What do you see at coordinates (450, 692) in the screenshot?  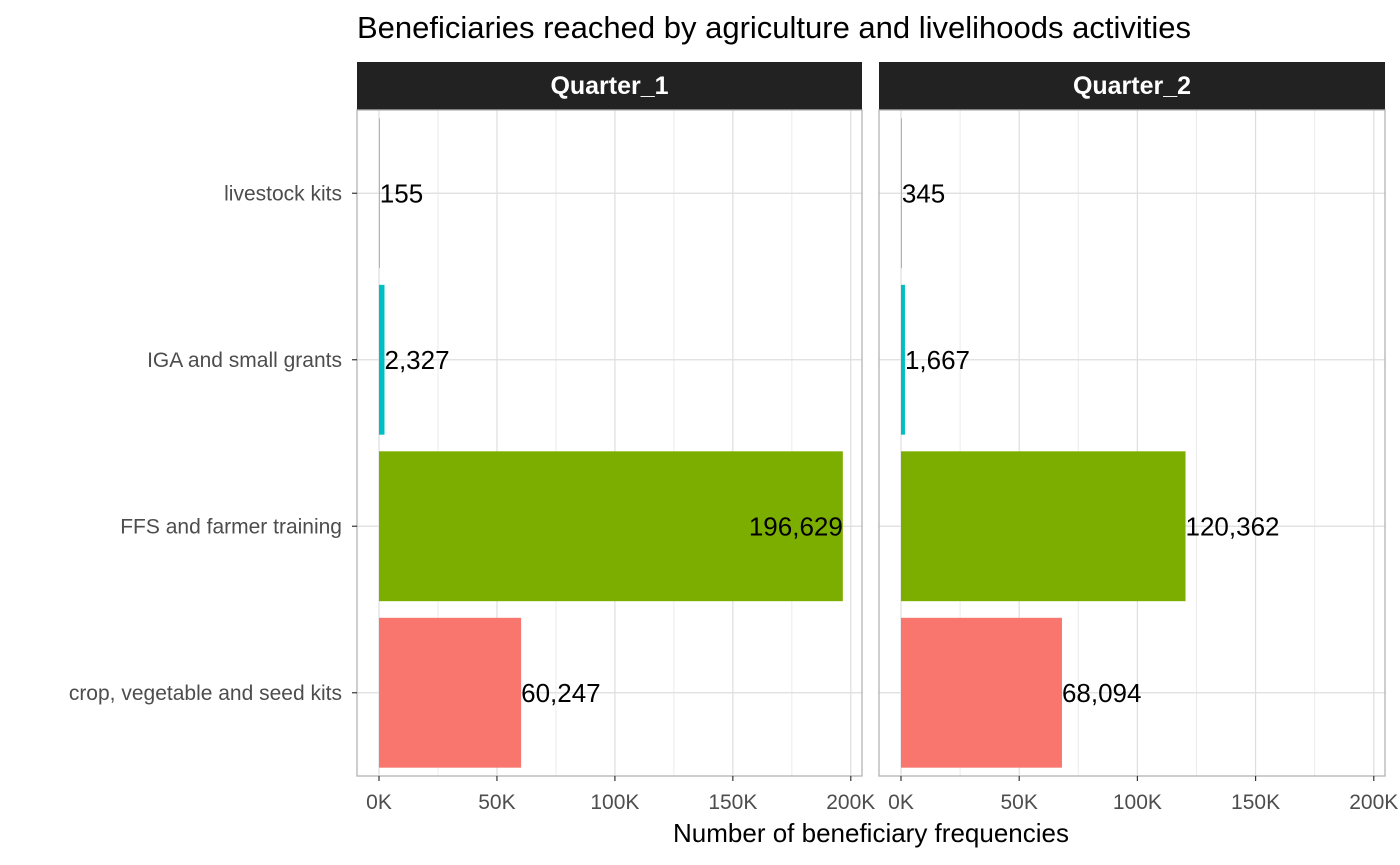 I see `bar-quarter-1-crop-vegetable-and-seed-kits` at bounding box center [450, 692].